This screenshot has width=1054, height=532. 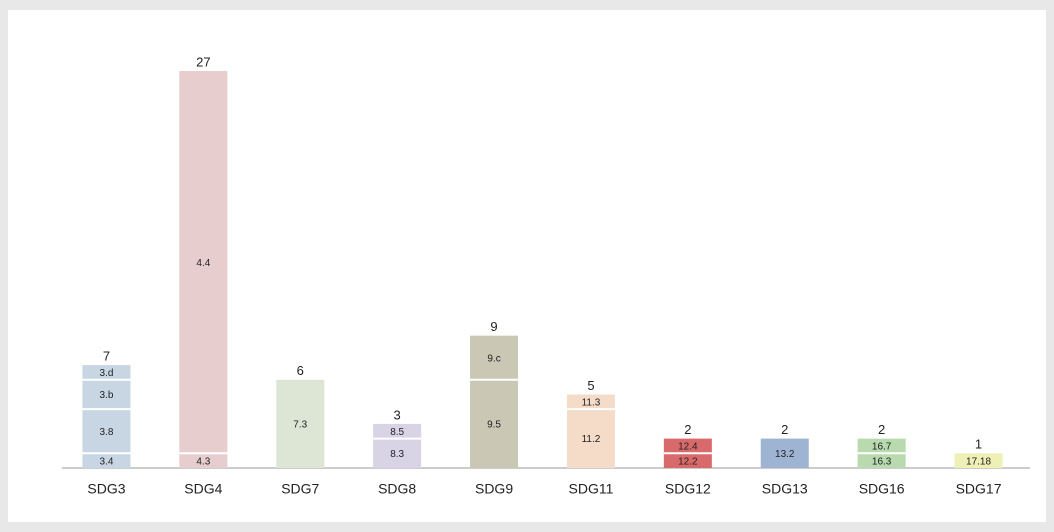 What do you see at coordinates (494, 489) in the screenshot?
I see `x-tick-label: SDG9` at bounding box center [494, 489].